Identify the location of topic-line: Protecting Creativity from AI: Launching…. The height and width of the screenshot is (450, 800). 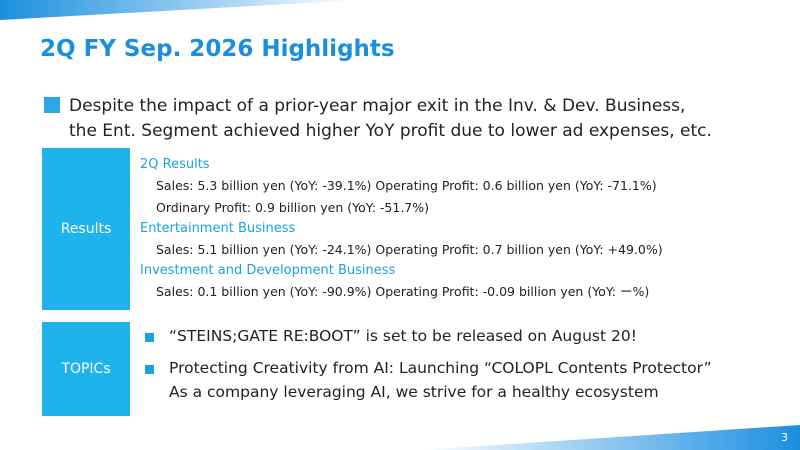
(440, 368).